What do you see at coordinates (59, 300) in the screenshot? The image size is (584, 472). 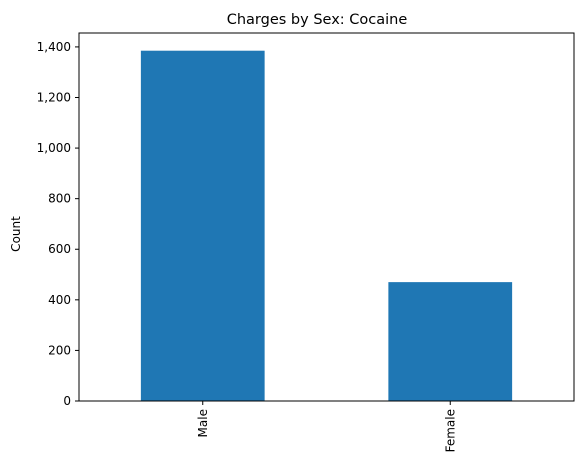 I see `y-tick-label: 400` at bounding box center [59, 300].